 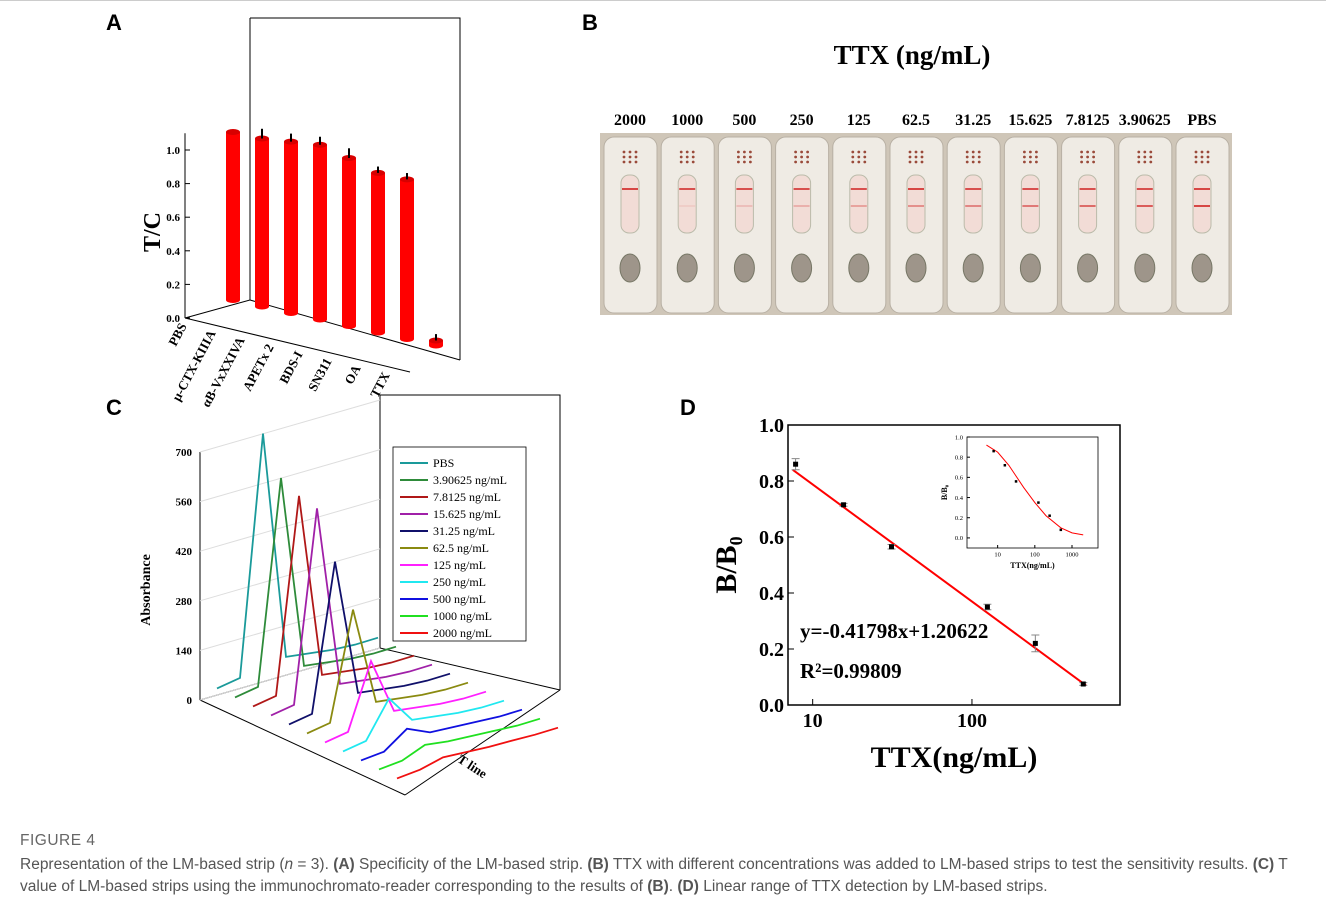 What do you see at coordinates (688, 886) in the screenshot?
I see `caption-part: (D)` at bounding box center [688, 886].